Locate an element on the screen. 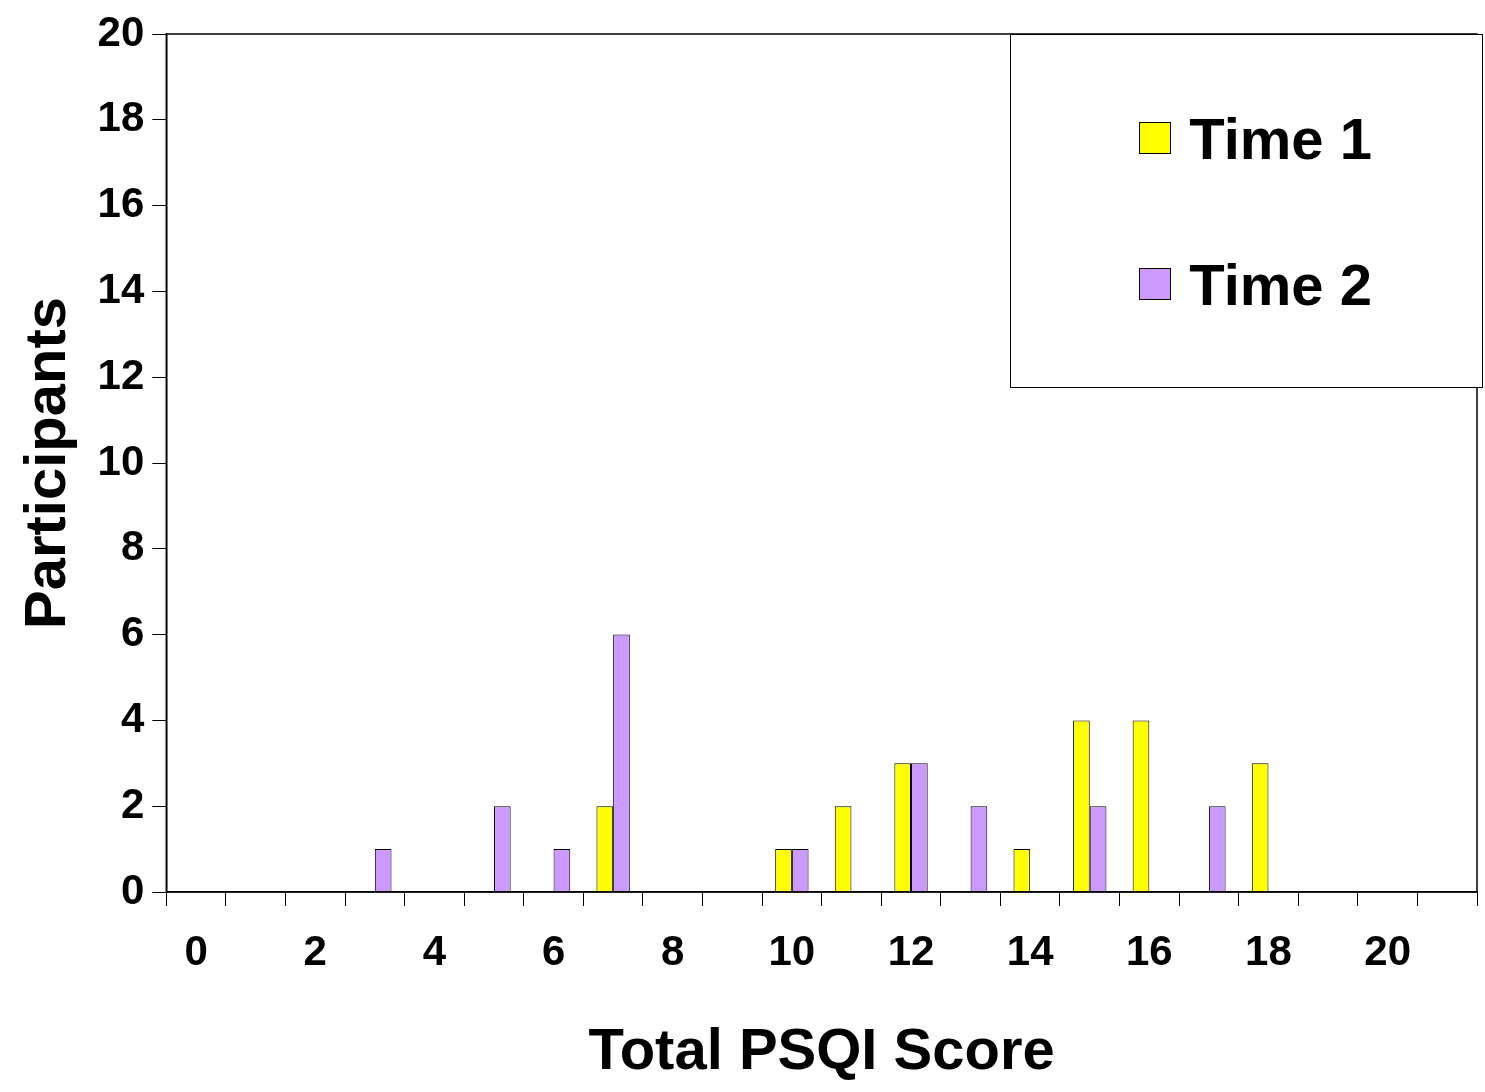 The width and height of the screenshot is (1485, 1092). x-tick-label: 12 is located at coordinates (911, 950).